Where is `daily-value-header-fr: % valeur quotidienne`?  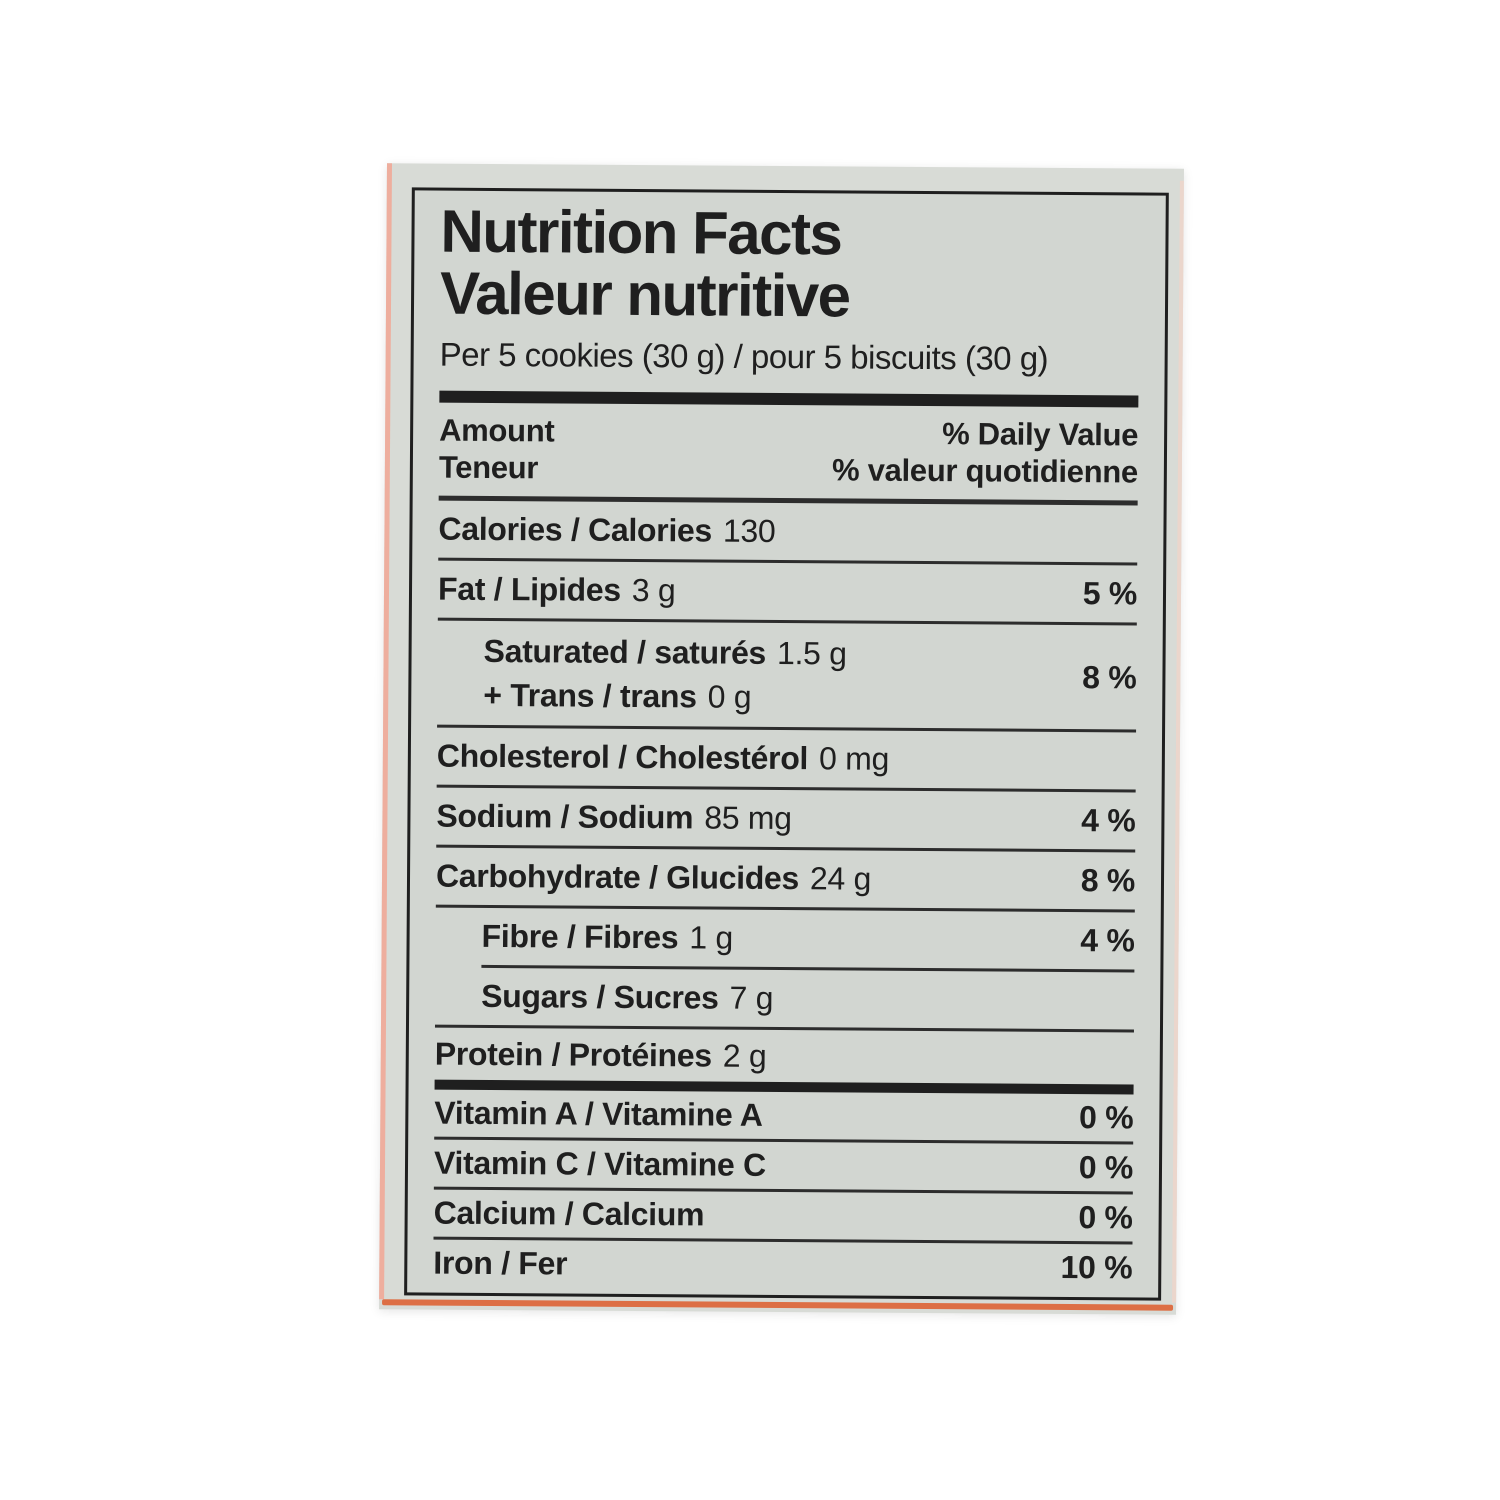
daily-value-header-fr: % valeur quotidienne is located at coordinates (984, 471).